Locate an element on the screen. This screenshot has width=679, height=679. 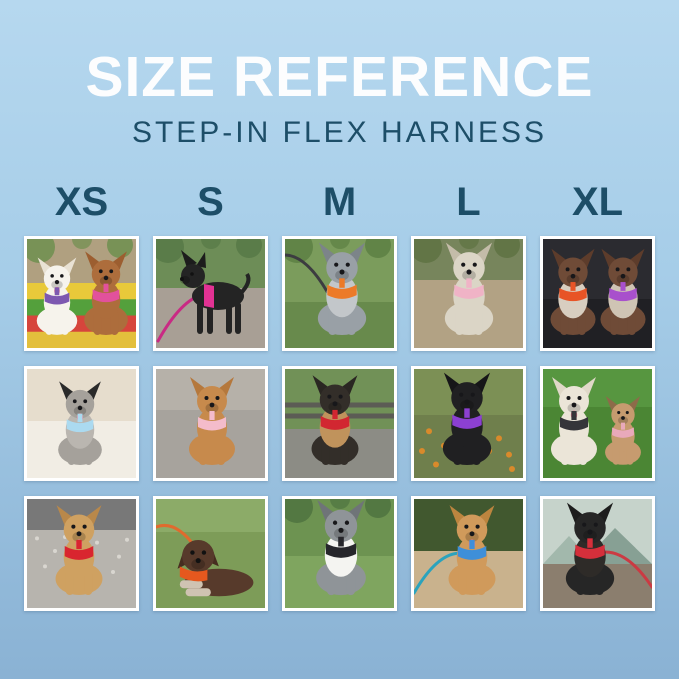
dog-photo-xs-r1c1 is located at coordinates (81, 293).